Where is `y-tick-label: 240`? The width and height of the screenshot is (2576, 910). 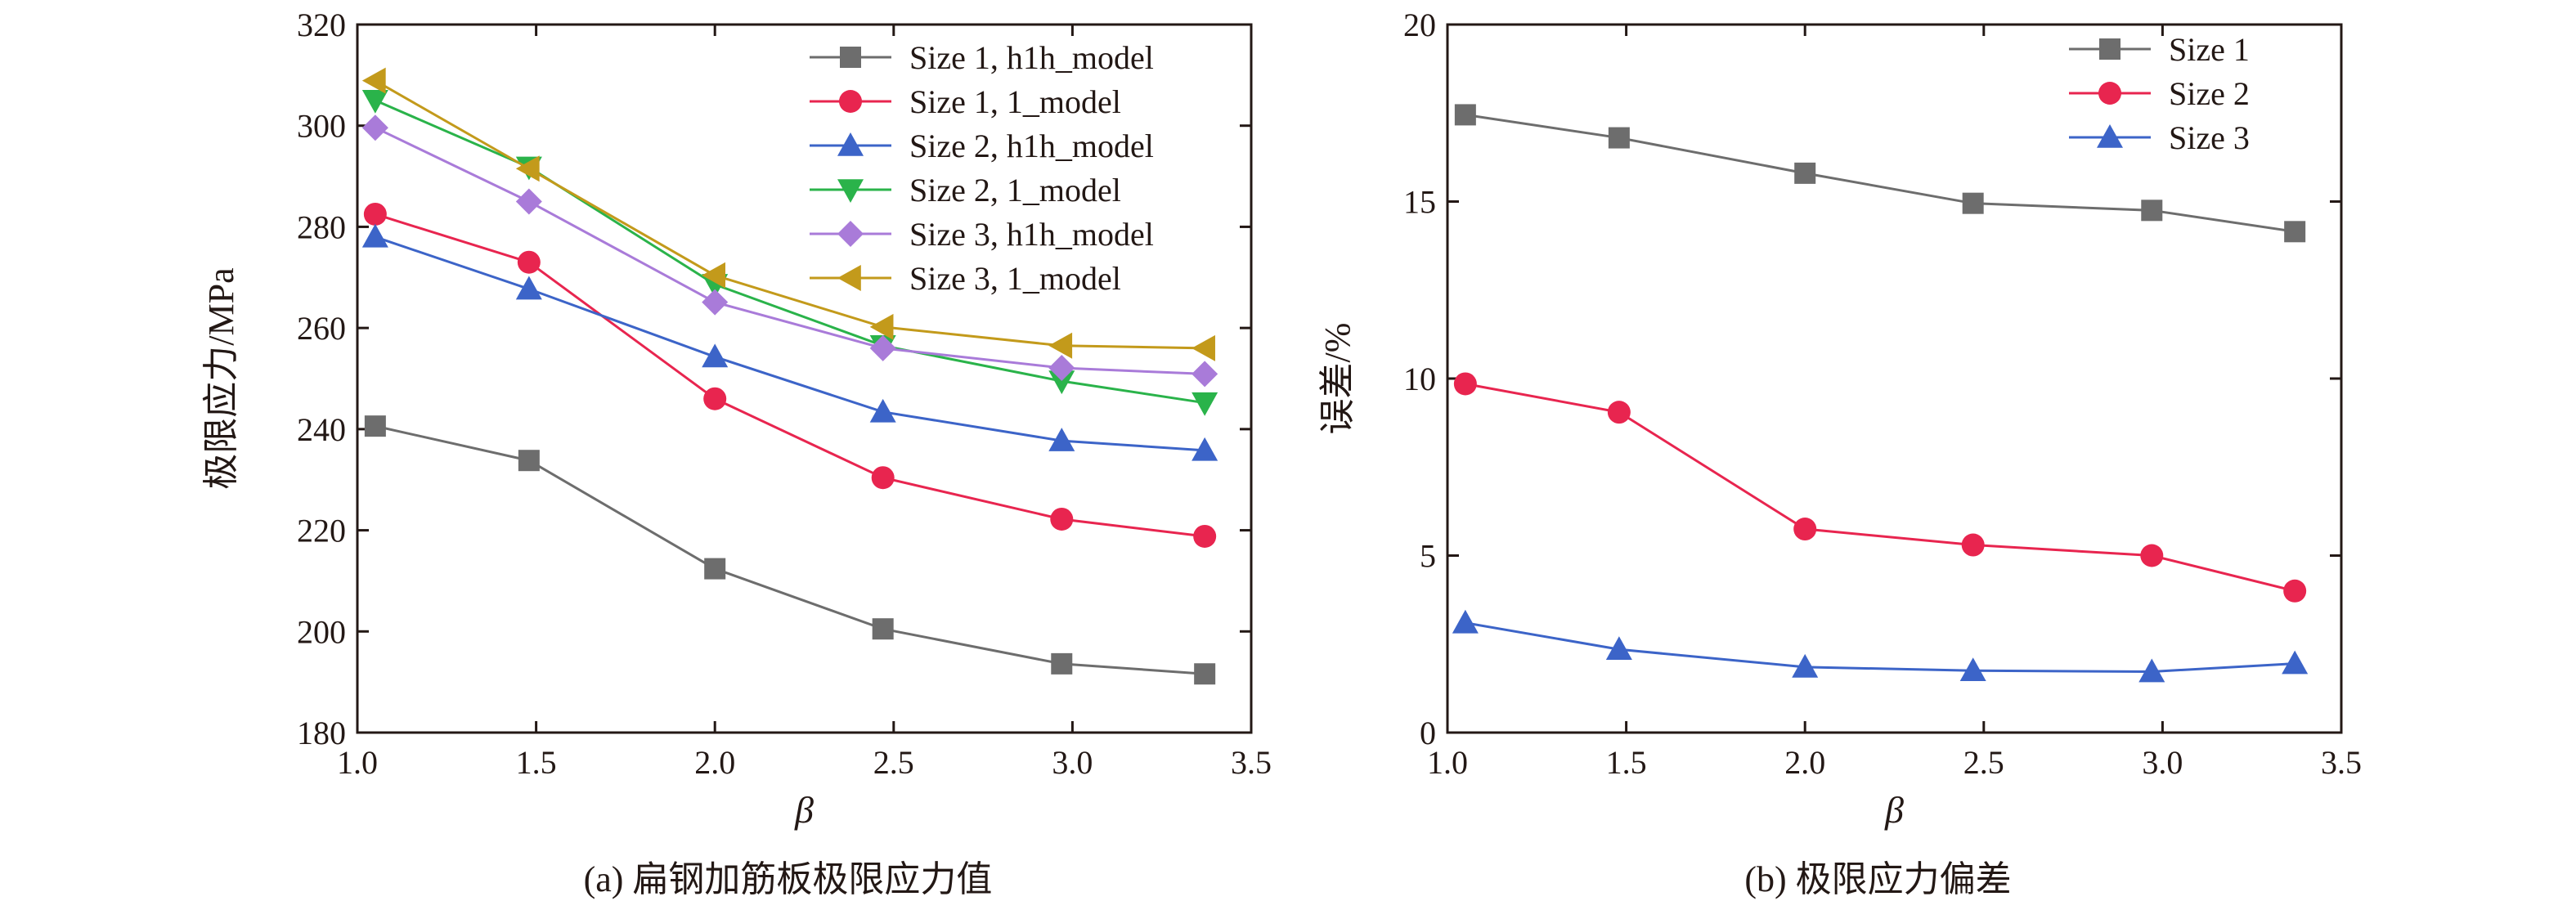 y-tick-label: 240 is located at coordinates (321, 430).